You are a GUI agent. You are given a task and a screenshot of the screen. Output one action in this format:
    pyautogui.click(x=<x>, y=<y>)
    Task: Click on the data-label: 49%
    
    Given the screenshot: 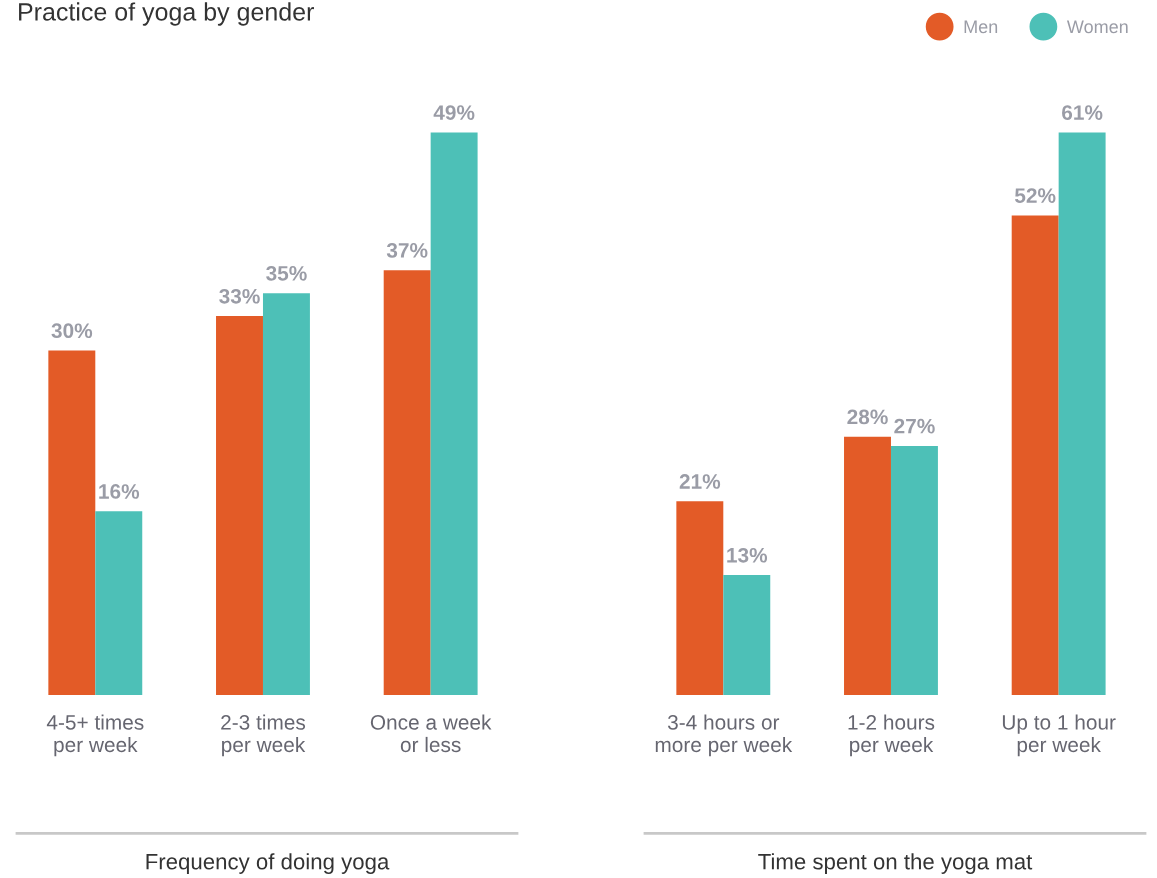 What is the action you would take?
    pyautogui.click(x=454, y=112)
    